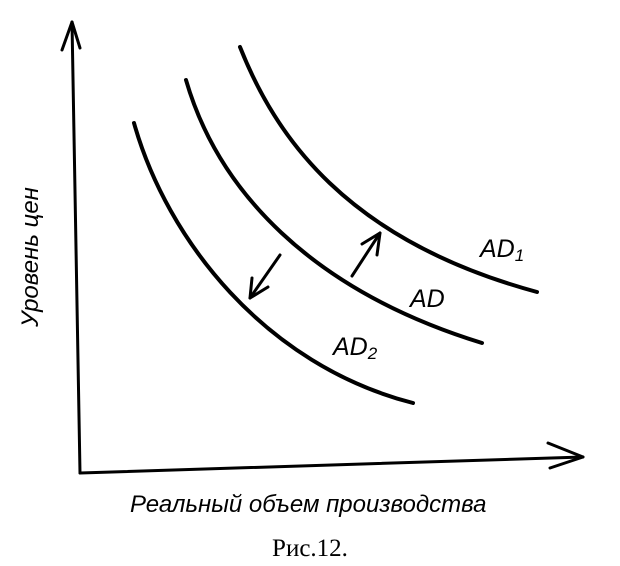  Describe the element at coordinates (371, 244) in the screenshot. I see `shift-arrow-right-head` at that location.